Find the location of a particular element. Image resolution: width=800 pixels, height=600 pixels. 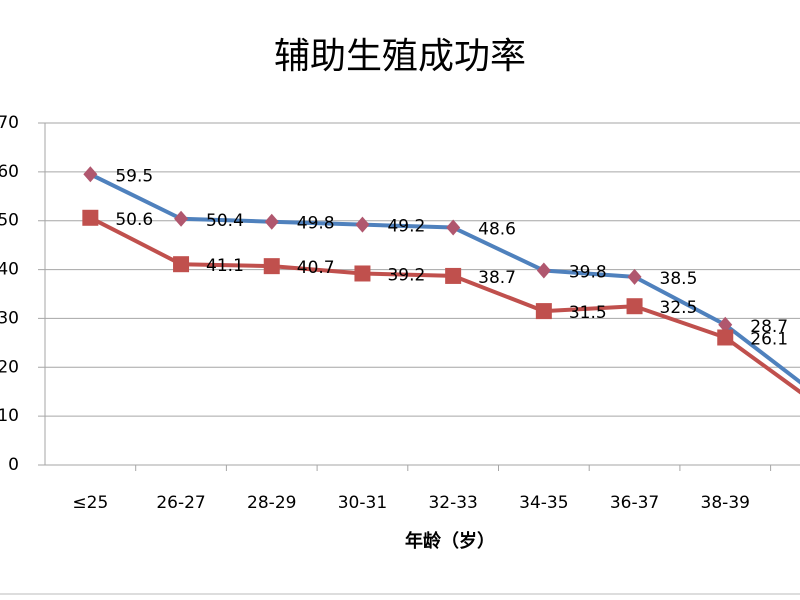

data-label: 49.8 is located at coordinates (316, 224).